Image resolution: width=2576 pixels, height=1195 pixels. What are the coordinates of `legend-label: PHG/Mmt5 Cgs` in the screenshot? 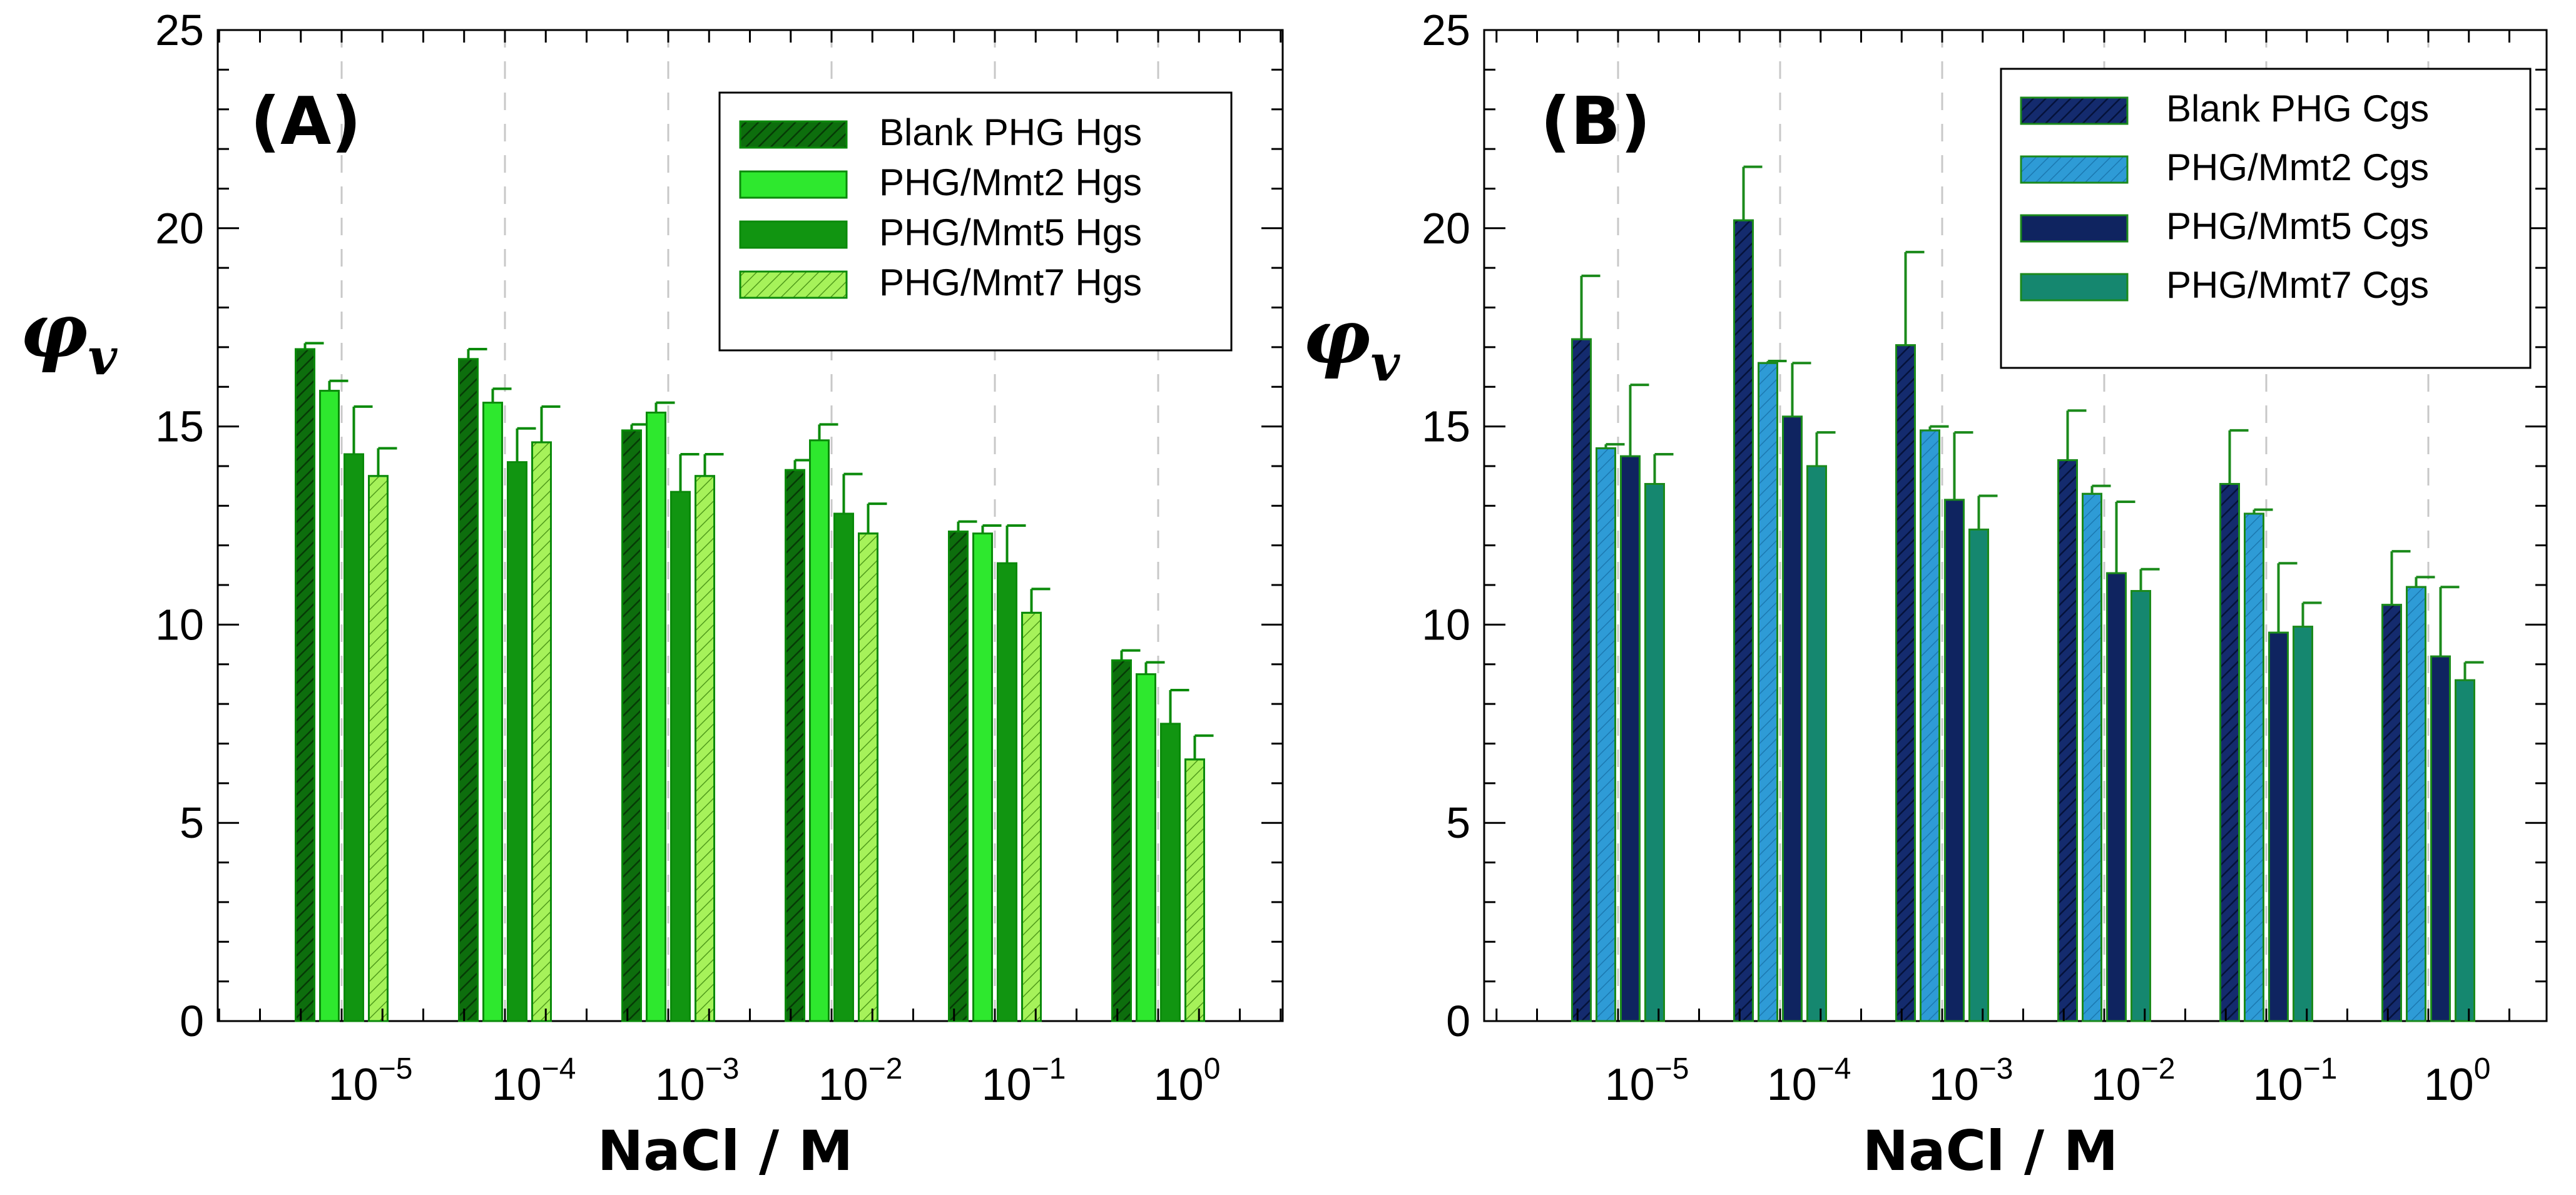 It's located at (2297, 226).